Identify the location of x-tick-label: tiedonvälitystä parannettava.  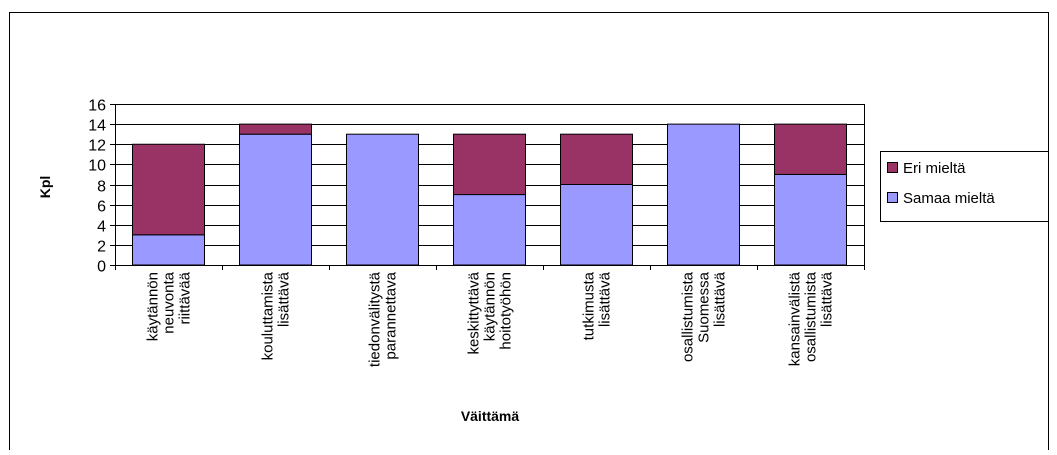
(383, 319).